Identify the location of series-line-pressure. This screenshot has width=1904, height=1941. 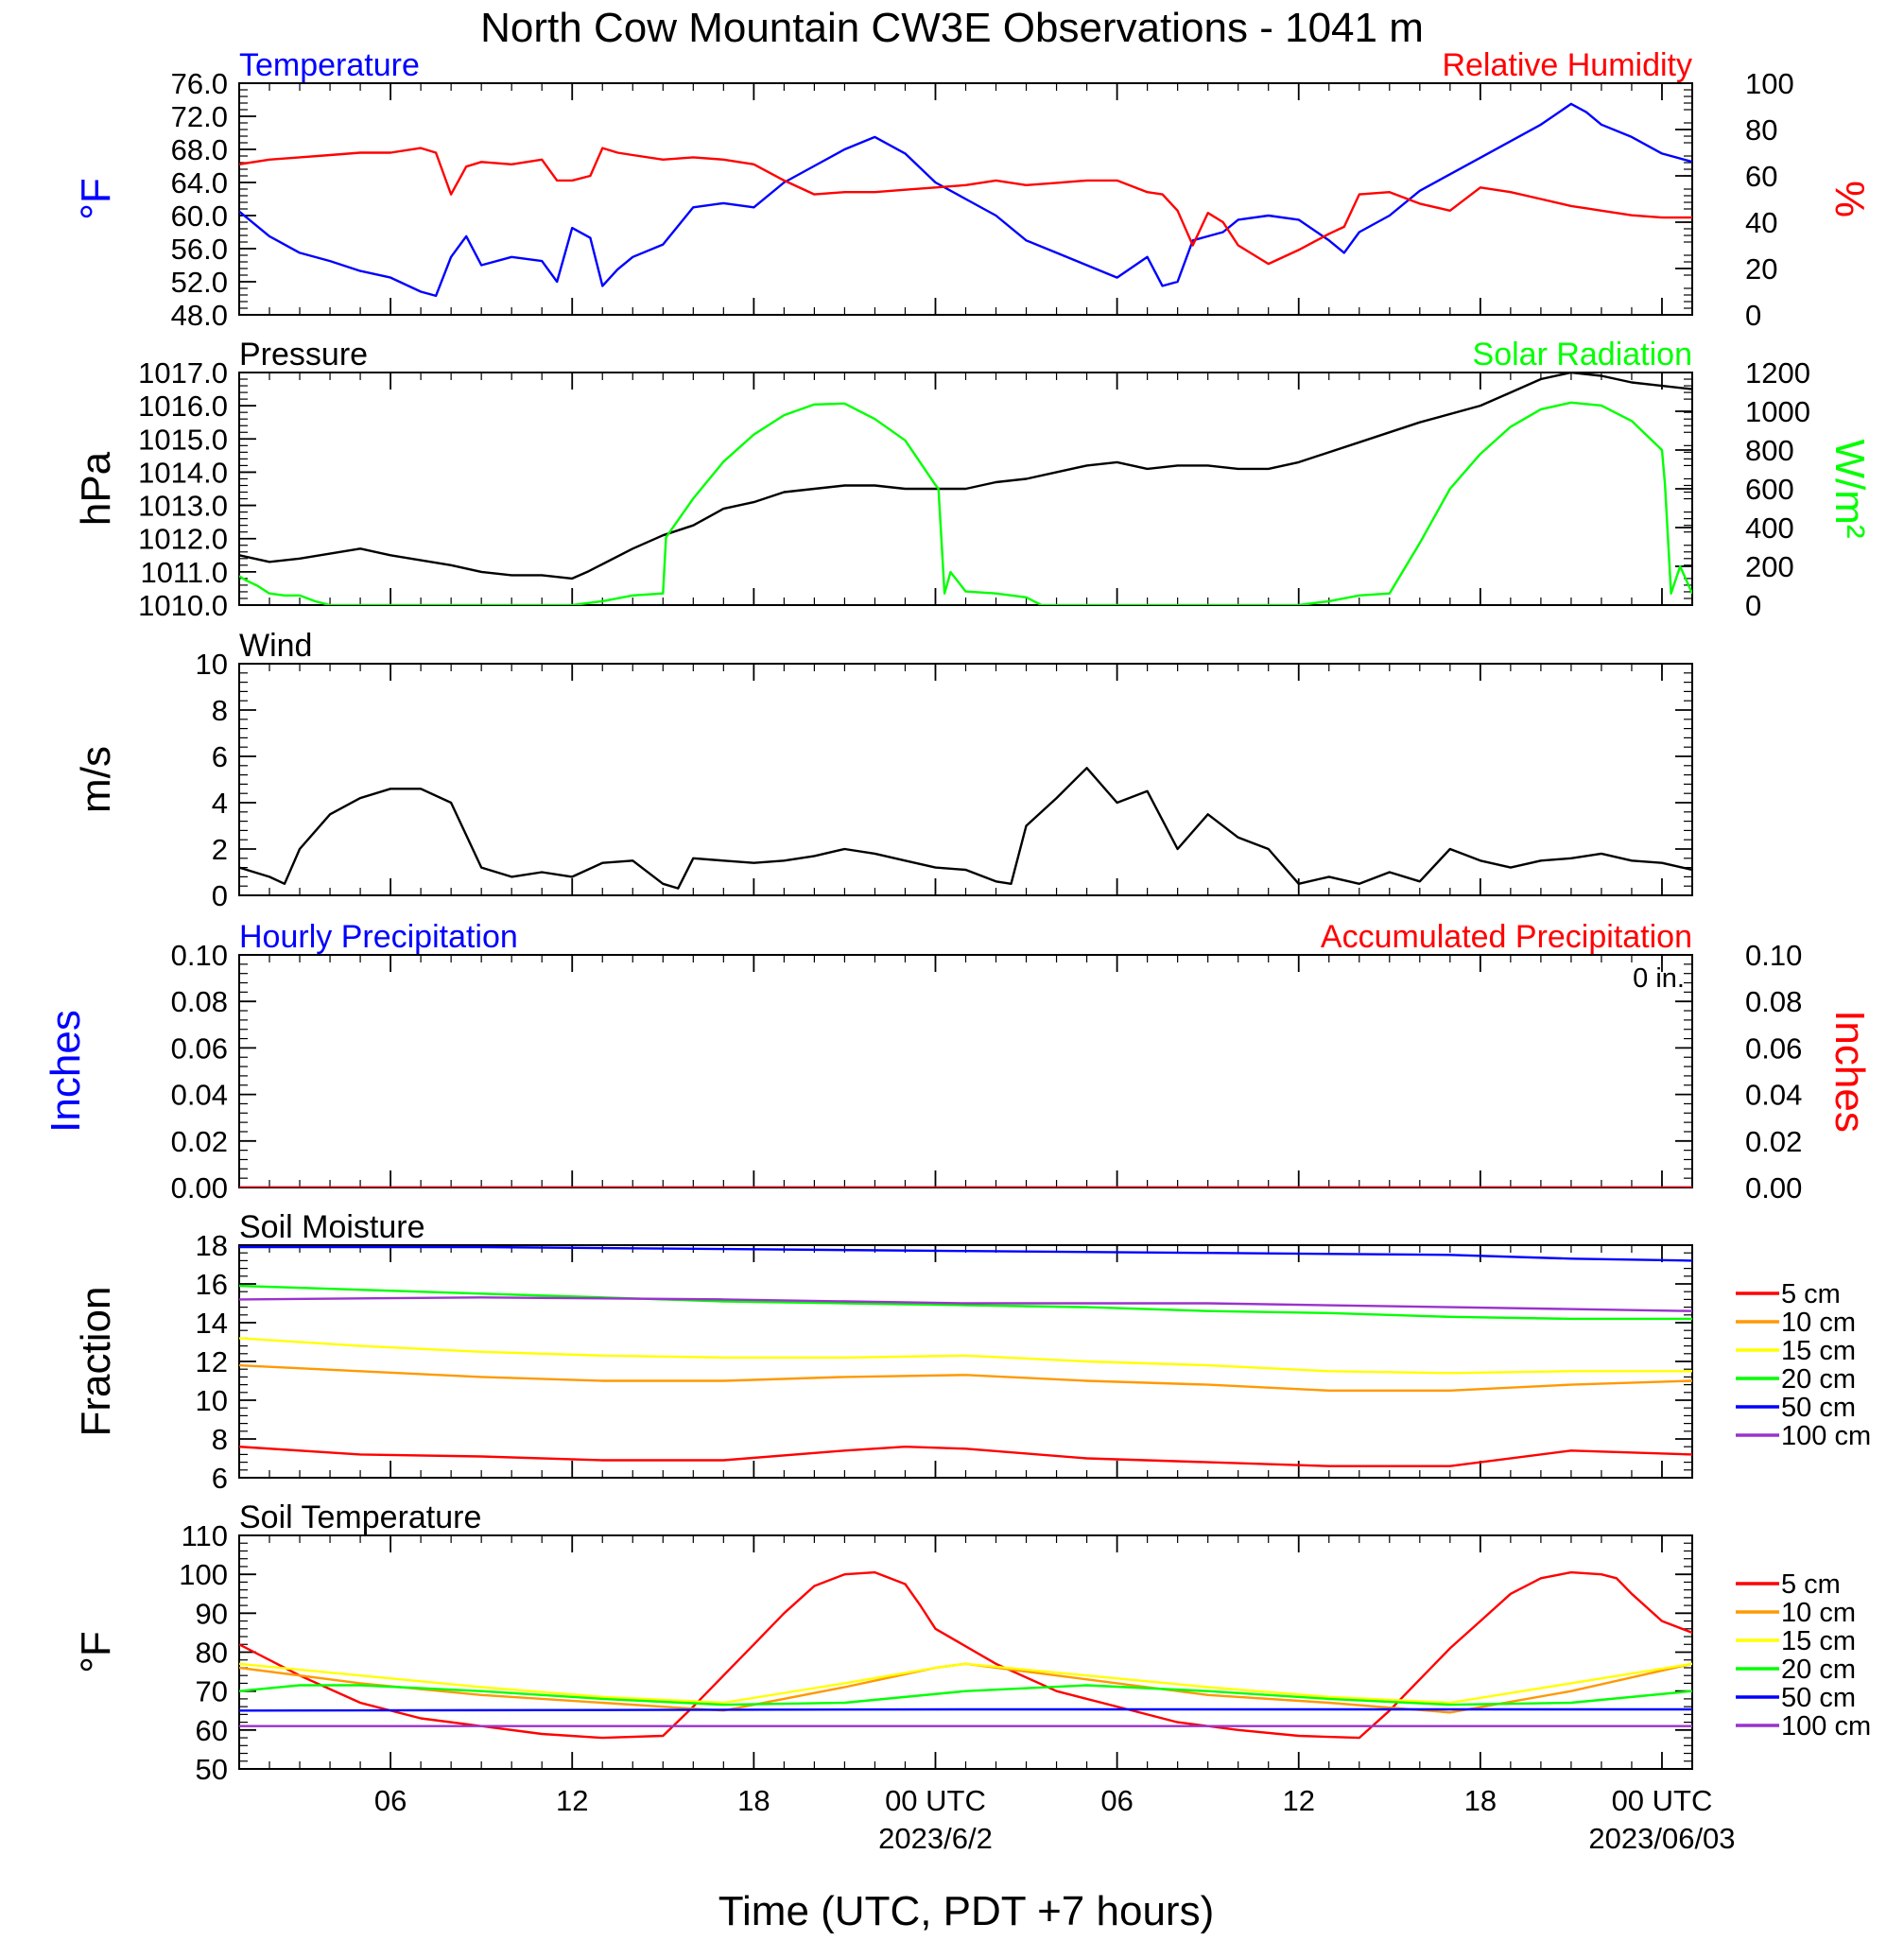
(966, 477).